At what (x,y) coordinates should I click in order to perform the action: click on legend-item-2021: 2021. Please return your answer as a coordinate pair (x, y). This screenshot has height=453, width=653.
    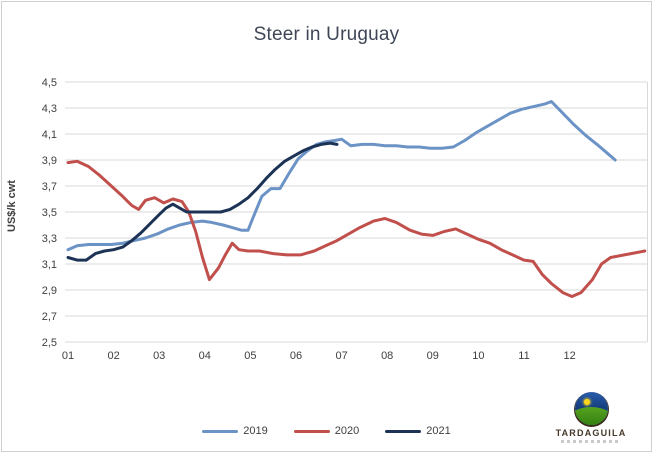
    Looking at the image, I should click on (418, 431).